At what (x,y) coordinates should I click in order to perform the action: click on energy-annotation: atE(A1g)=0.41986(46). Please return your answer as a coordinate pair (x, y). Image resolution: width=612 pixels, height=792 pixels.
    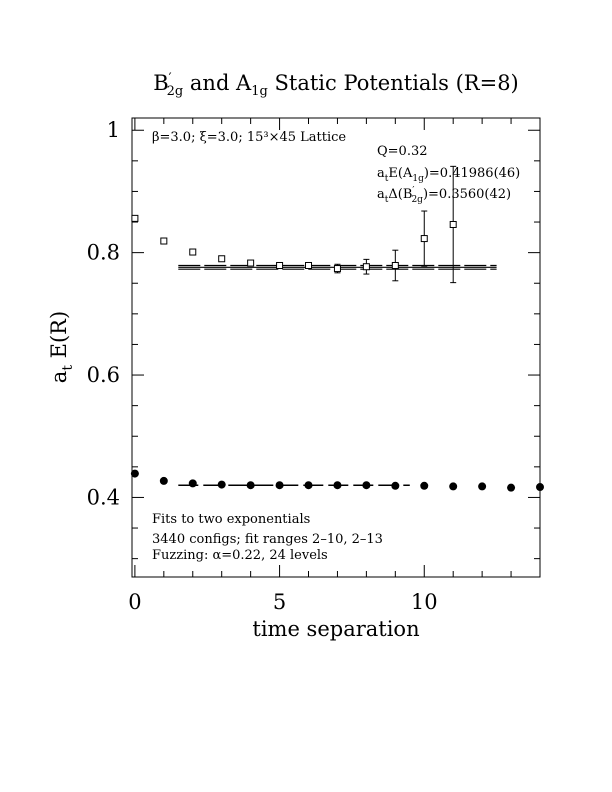
    Looking at the image, I should click on (448, 175).